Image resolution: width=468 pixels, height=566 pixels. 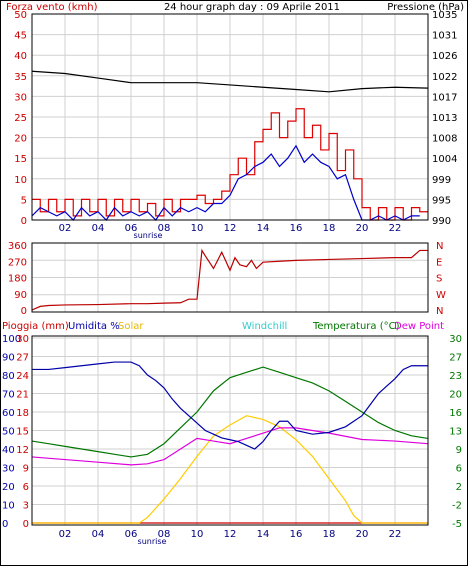 I want to click on wind-tick-3: 15, so click(x=20, y=159).